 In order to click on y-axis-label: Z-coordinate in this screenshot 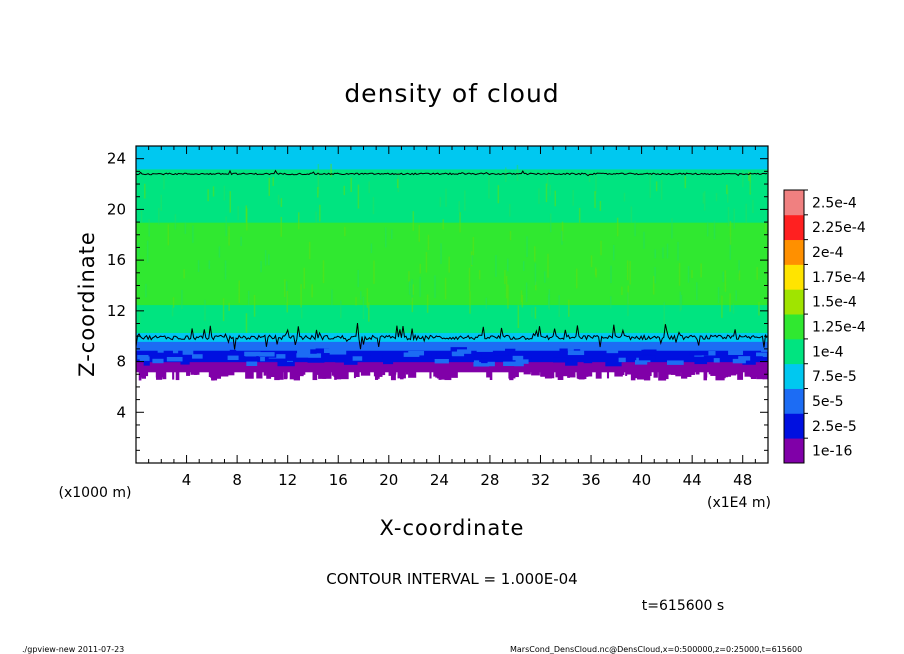, I will do `click(87, 304)`.